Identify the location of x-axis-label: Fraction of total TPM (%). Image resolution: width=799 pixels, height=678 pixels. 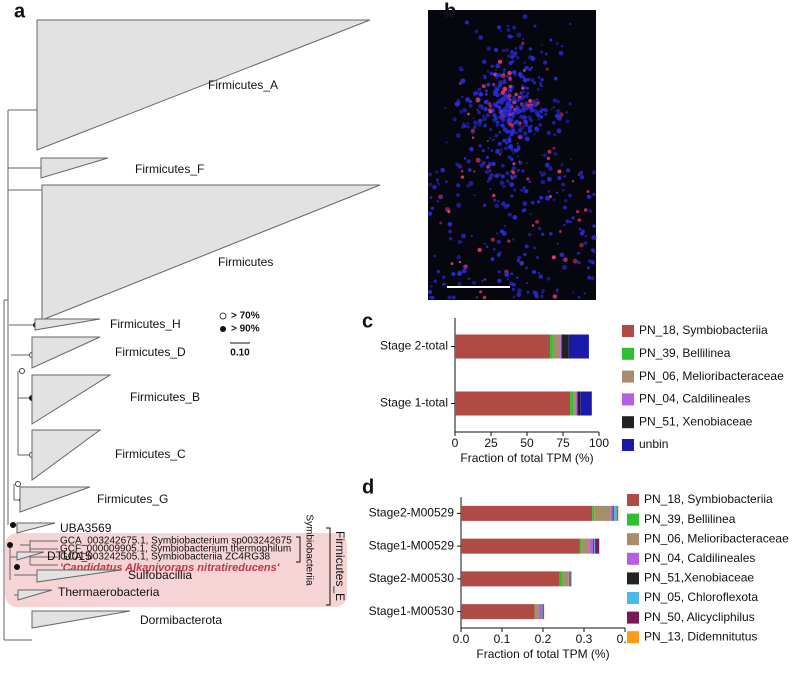
(542, 654).